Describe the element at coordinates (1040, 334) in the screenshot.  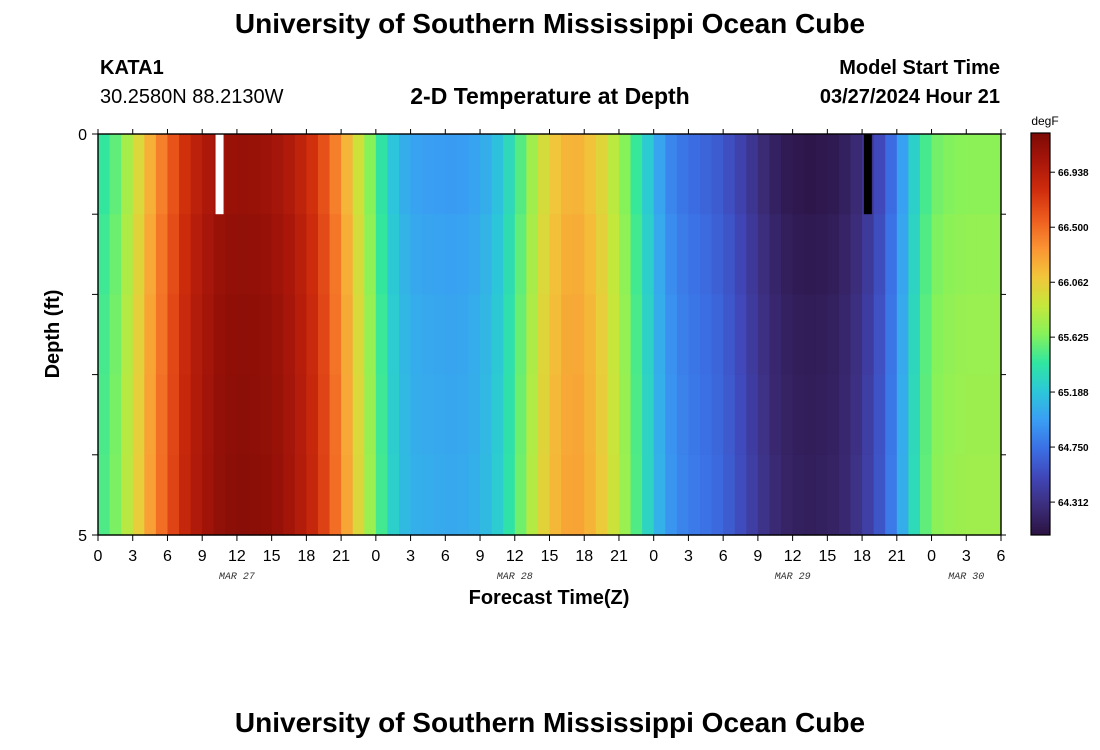
I see `colorbar` at that location.